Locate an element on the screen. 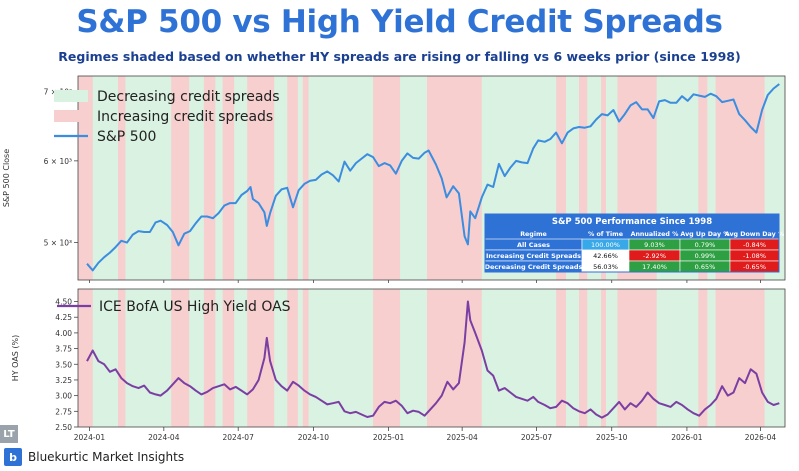 The image size is (799, 471). hy-oas-y-tick-label: 3.75 is located at coordinates (63, 349).